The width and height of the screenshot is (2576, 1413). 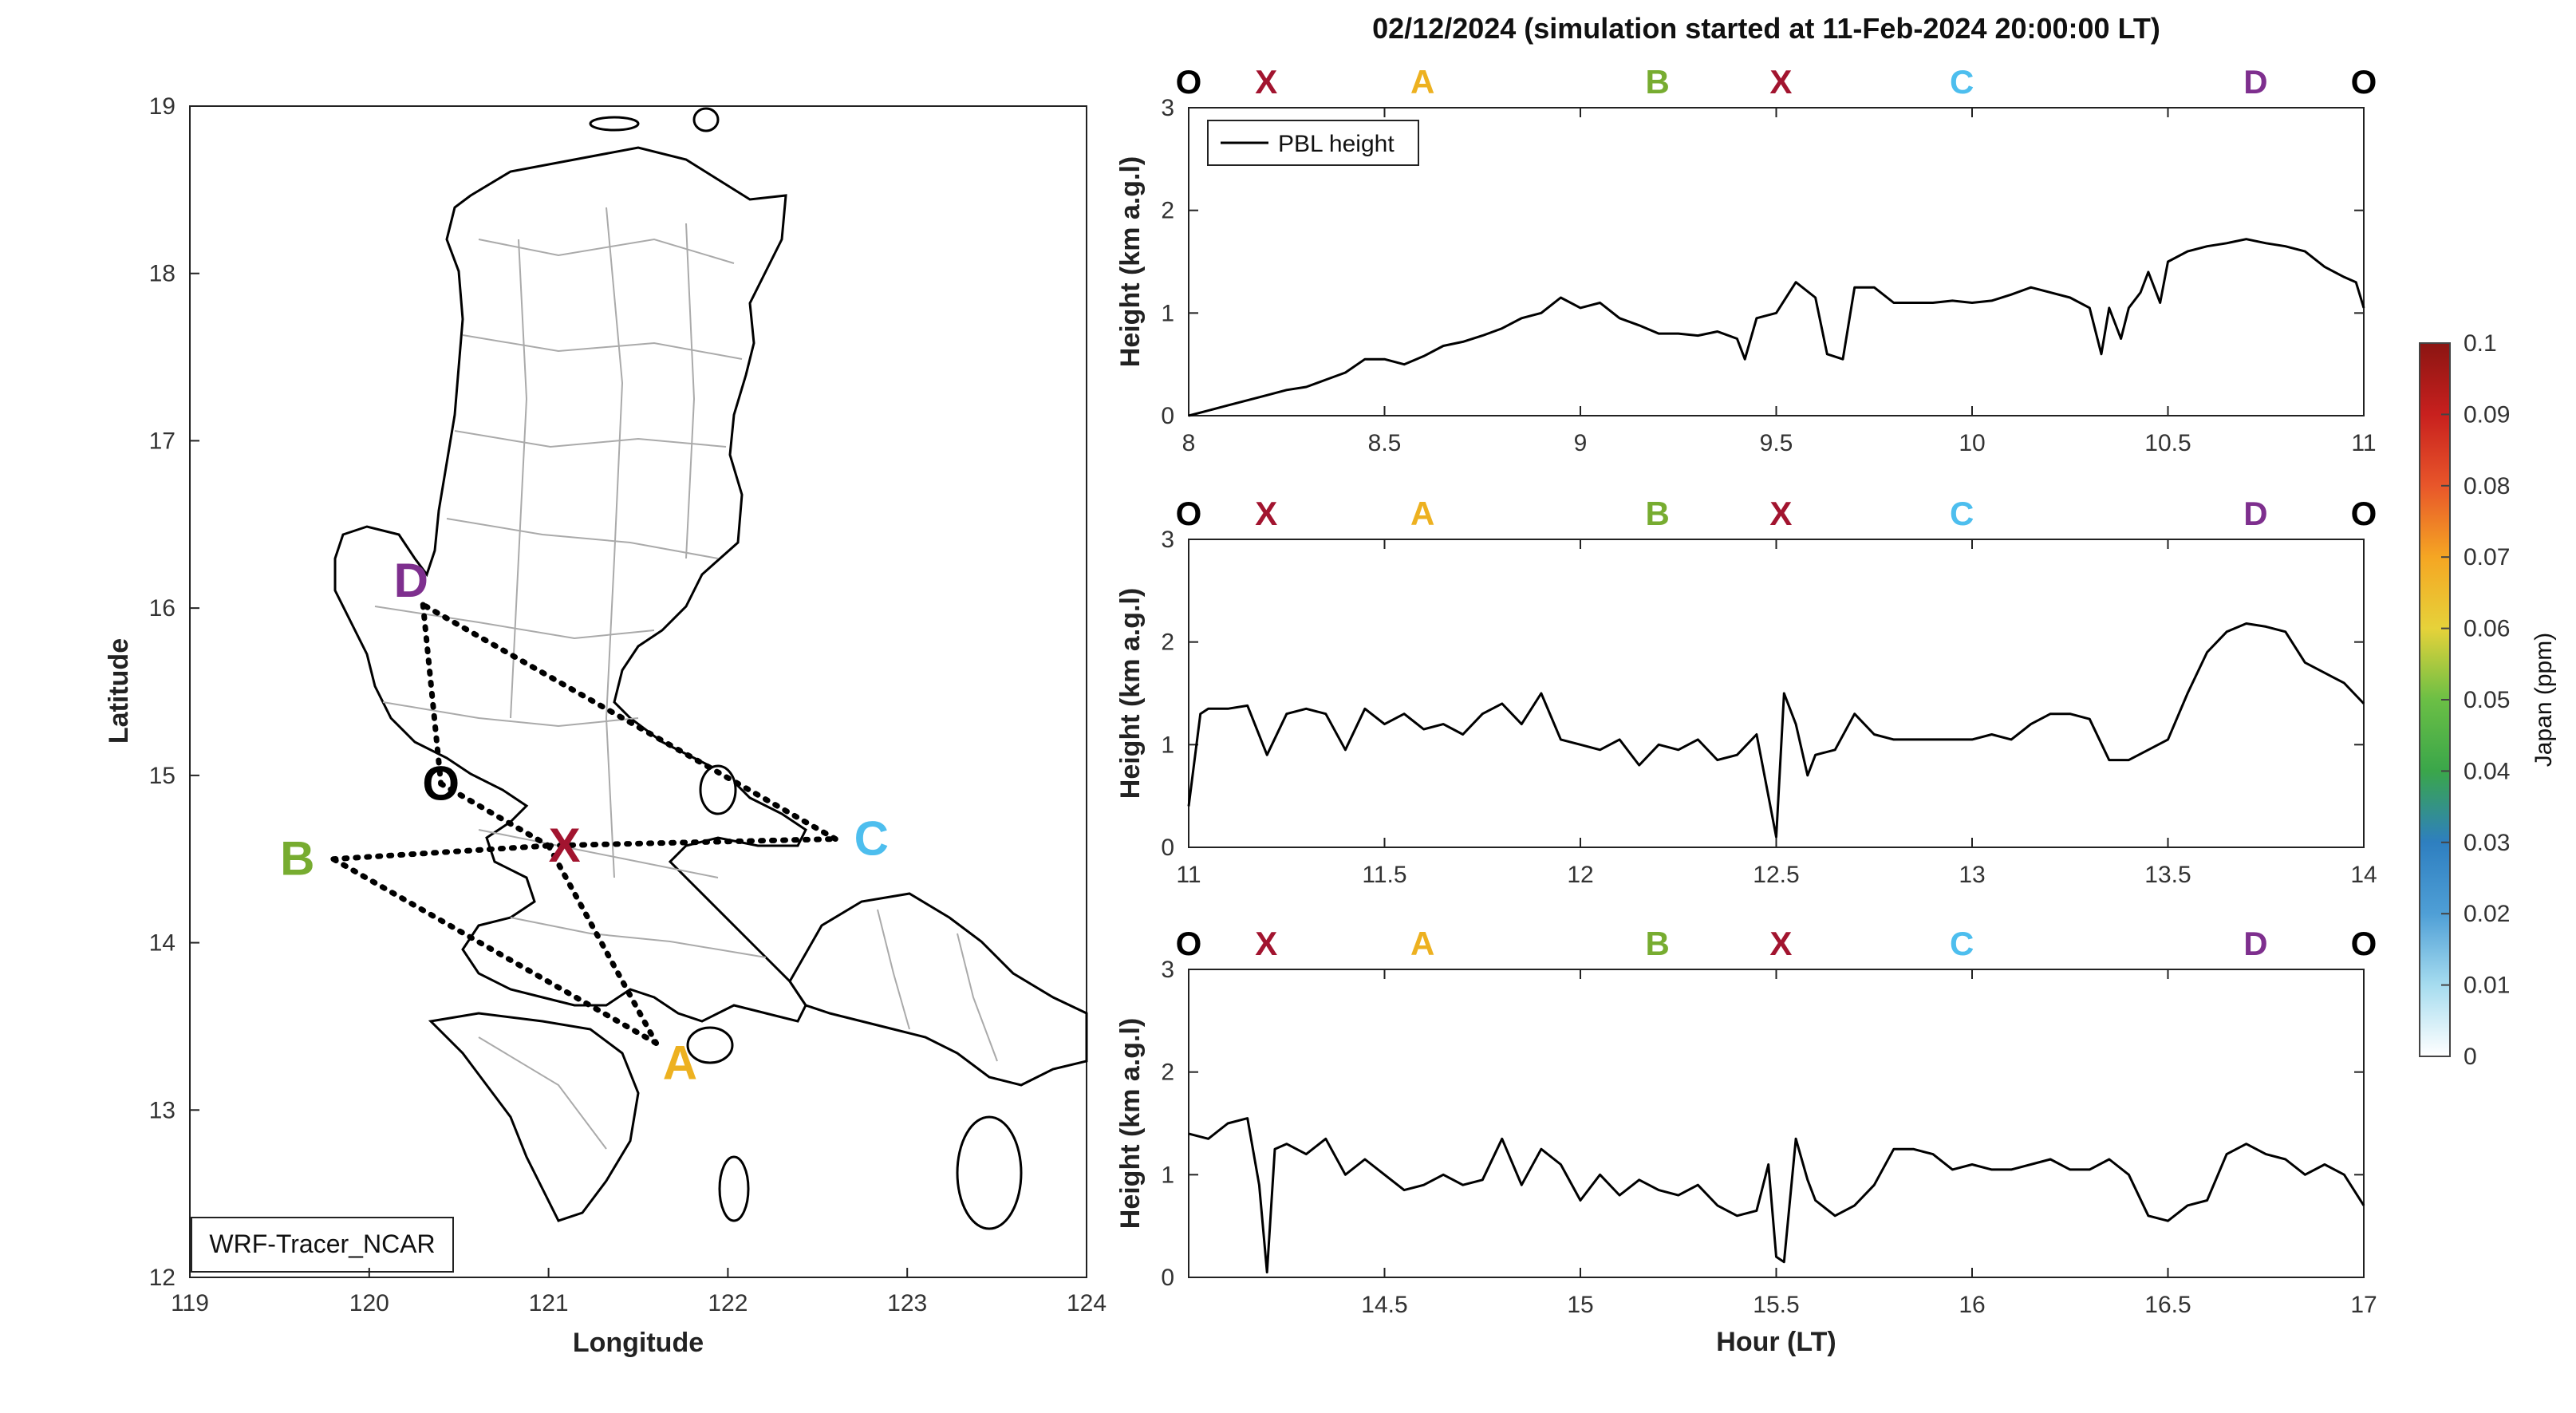 I want to click on colorbar-tick-label: 0.03, so click(x=2487, y=843).